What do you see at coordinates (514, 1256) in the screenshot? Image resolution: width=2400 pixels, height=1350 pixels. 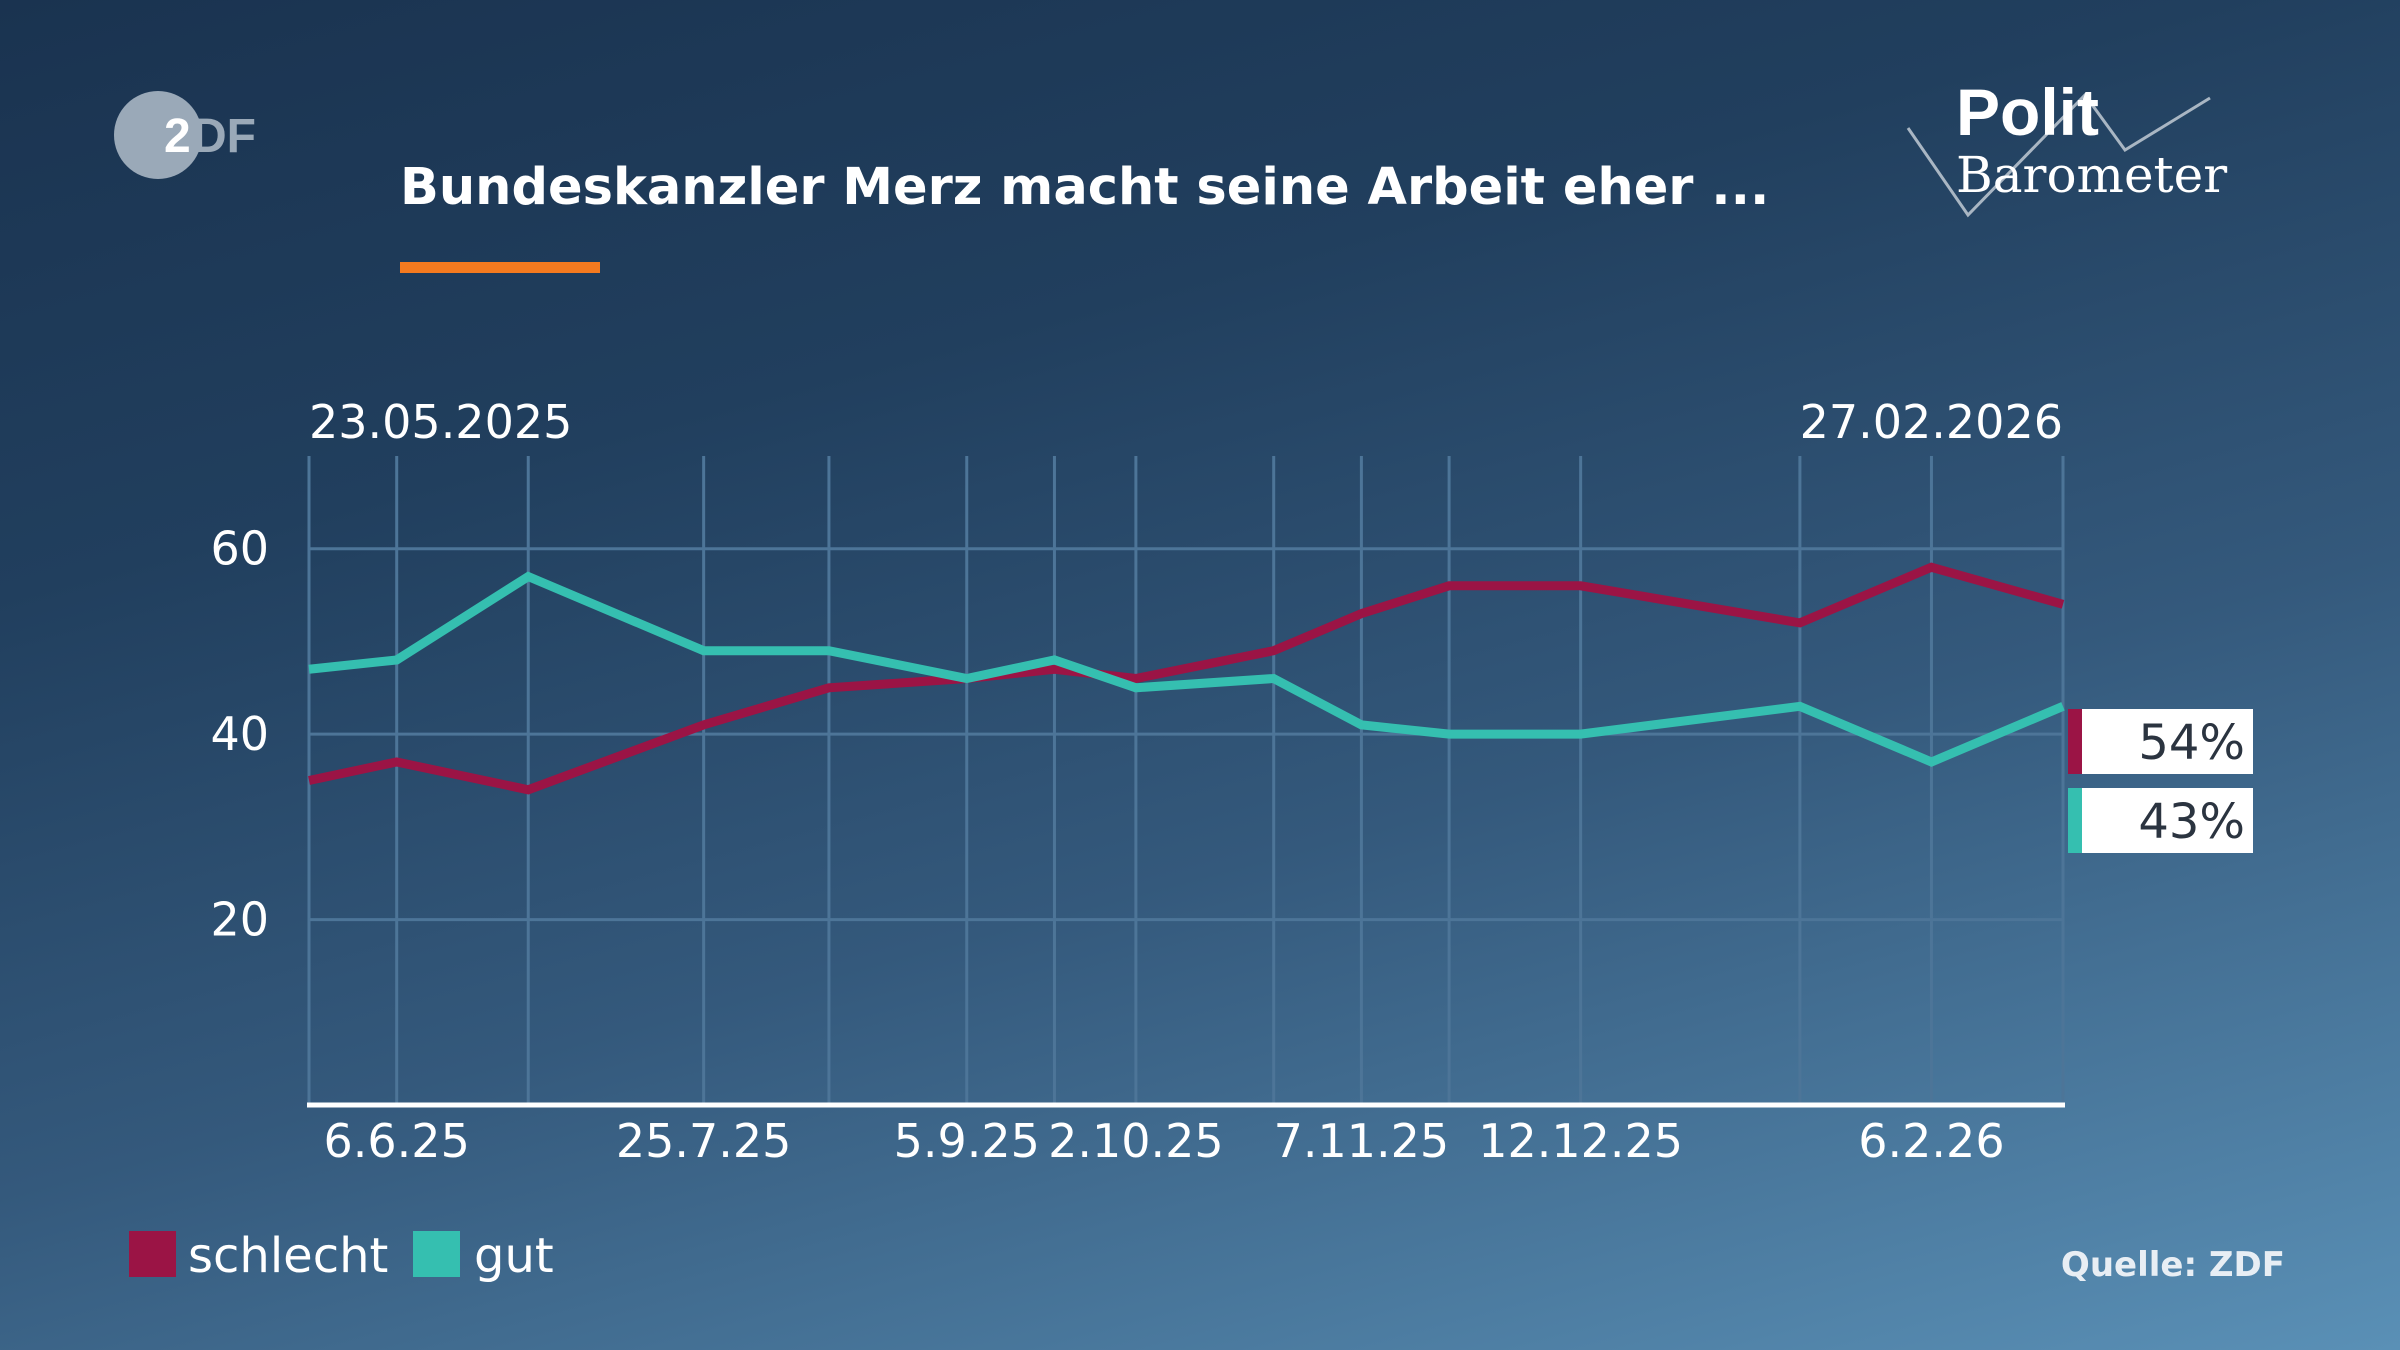 I see `legend-label-gut: gut` at bounding box center [514, 1256].